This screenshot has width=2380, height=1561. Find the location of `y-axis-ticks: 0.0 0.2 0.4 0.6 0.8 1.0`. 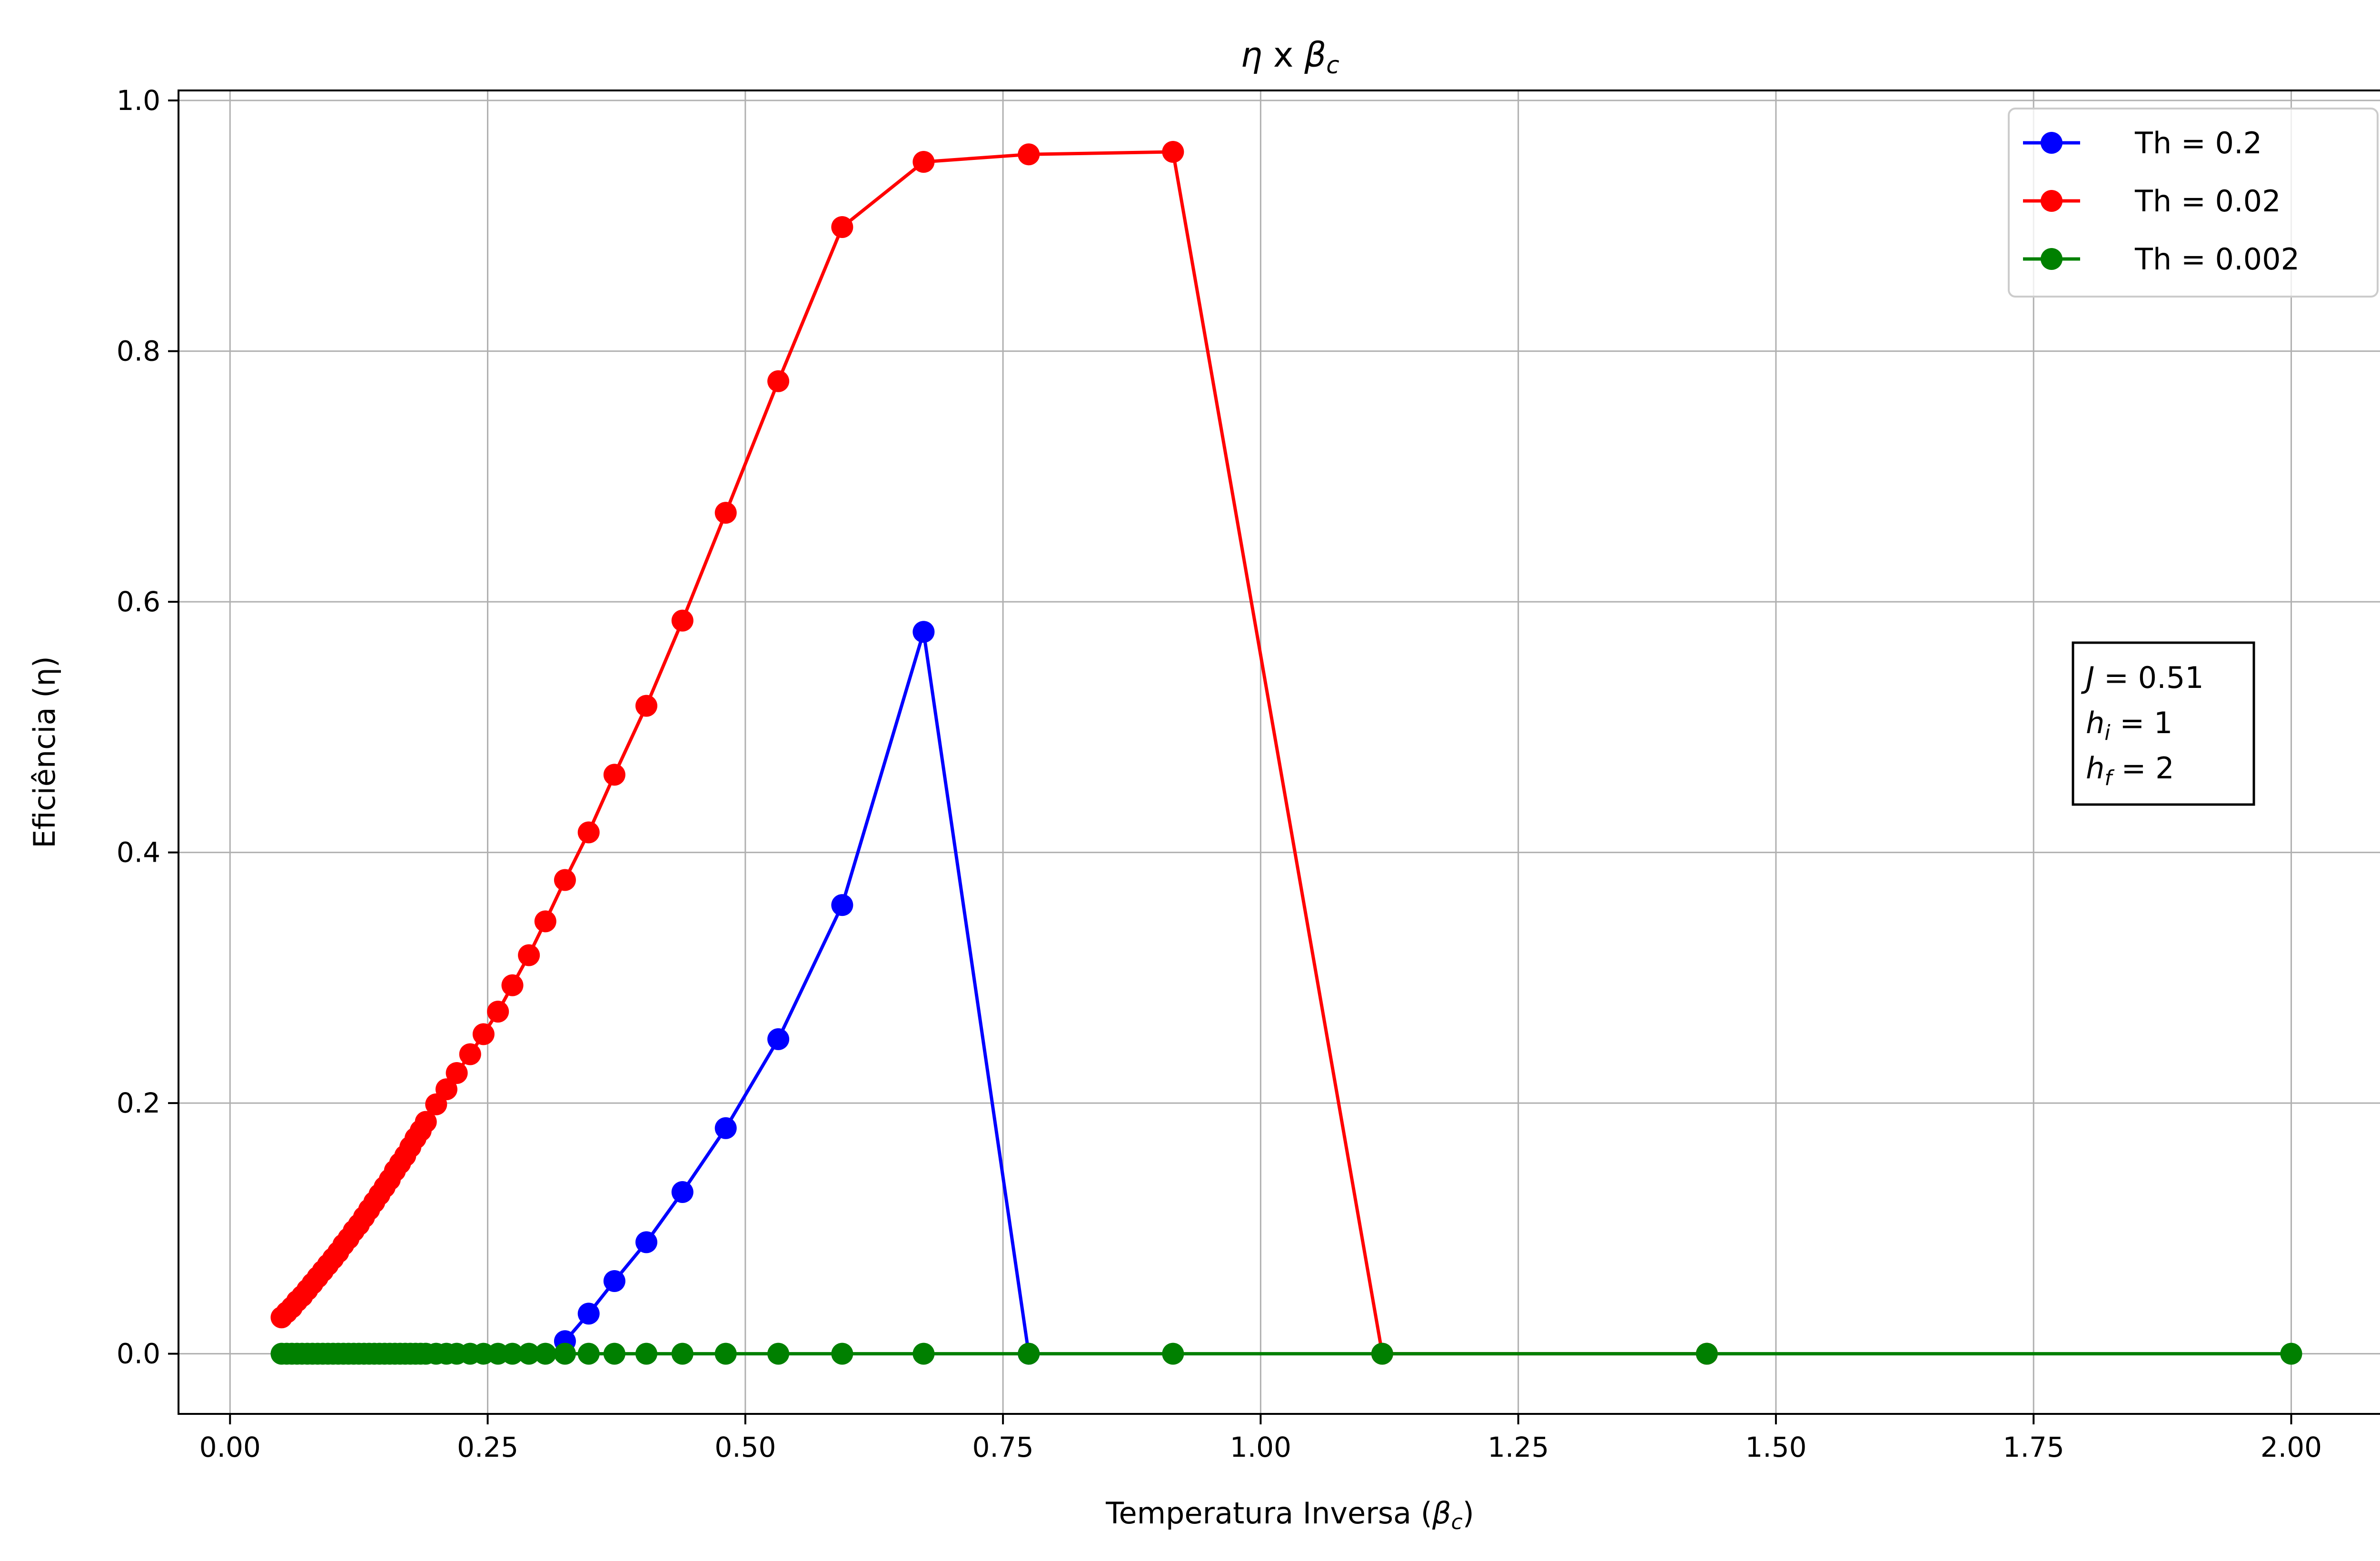

y-axis-ticks: 0.0 0.2 0.4 0.6 0.8 1.0 is located at coordinates (147, 727).